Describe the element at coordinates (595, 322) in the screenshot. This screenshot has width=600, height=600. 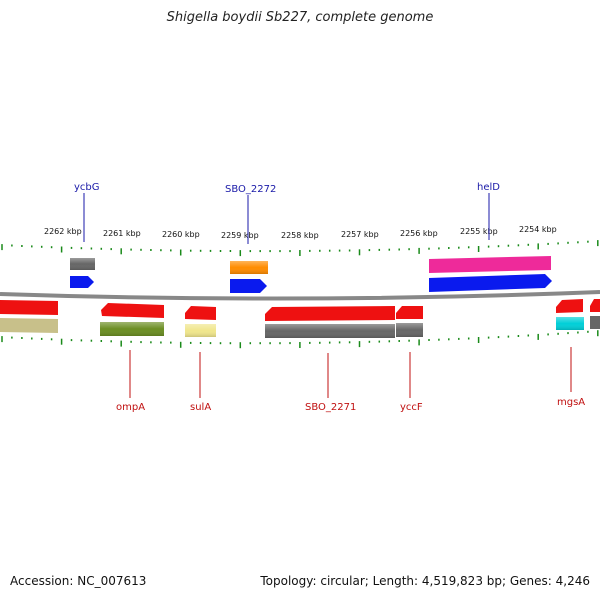
I see `gene-gray-right` at that location.